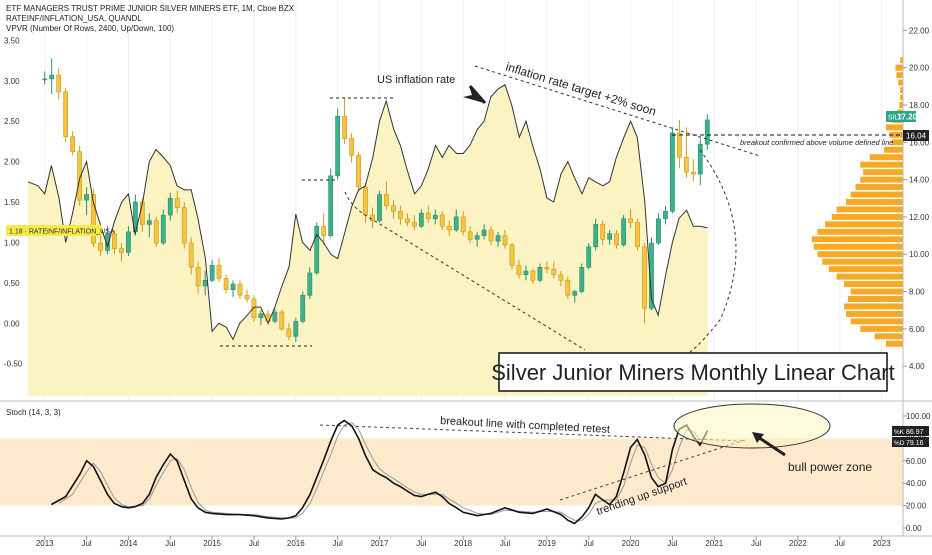 This screenshot has height=555, width=932. What do you see at coordinates (914, 528) in the screenshot?
I see `stoch-tick-label: 0.00` at bounding box center [914, 528].